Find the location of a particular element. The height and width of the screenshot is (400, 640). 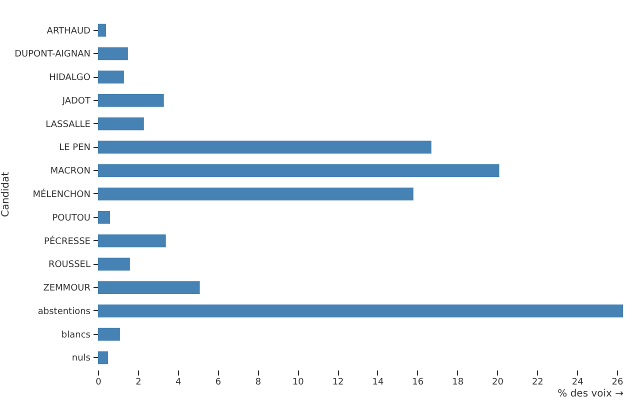

x-tick-label: 10 is located at coordinates (298, 383).